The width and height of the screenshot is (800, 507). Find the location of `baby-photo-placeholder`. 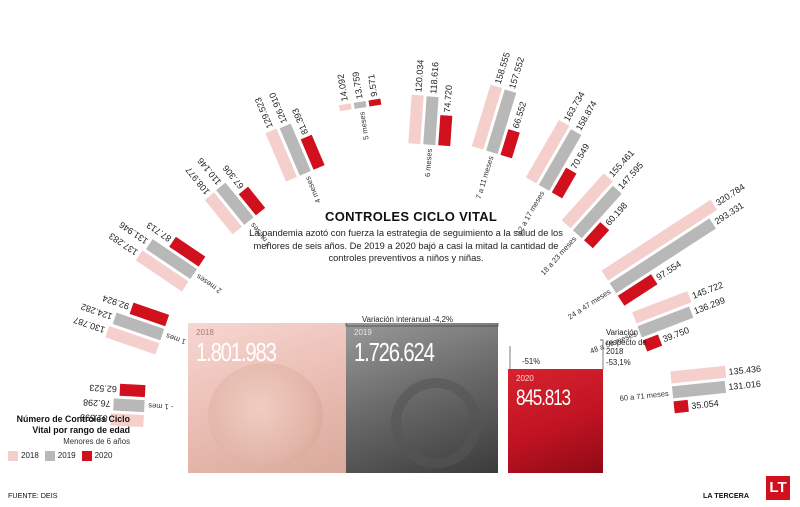

baby-photo-placeholder is located at coordinates (265, 415).